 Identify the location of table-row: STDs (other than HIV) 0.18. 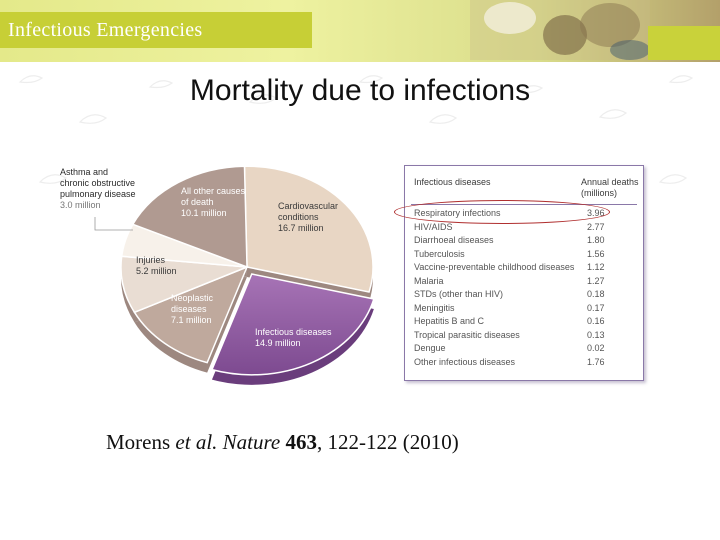
(524, 295).